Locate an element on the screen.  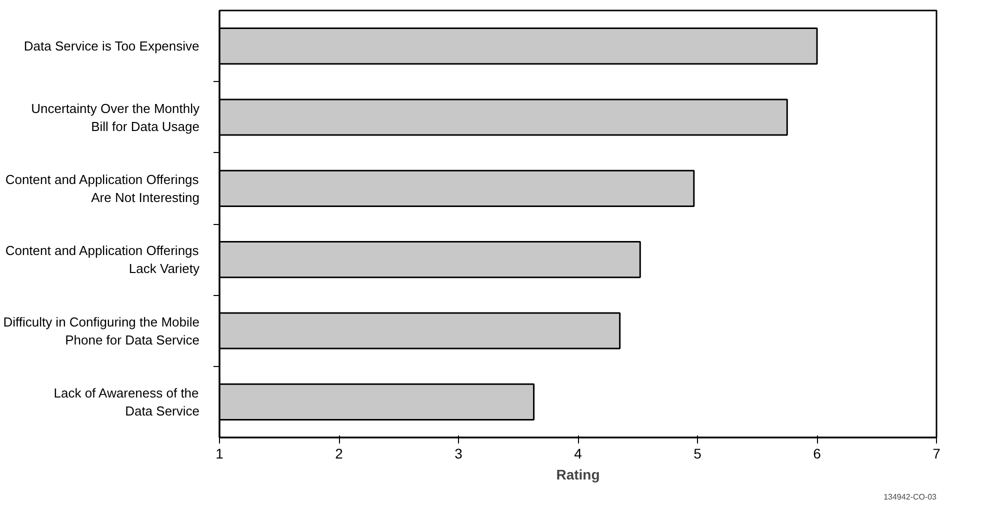
x-tick-label: 1 is located at coordinates (220, 454).